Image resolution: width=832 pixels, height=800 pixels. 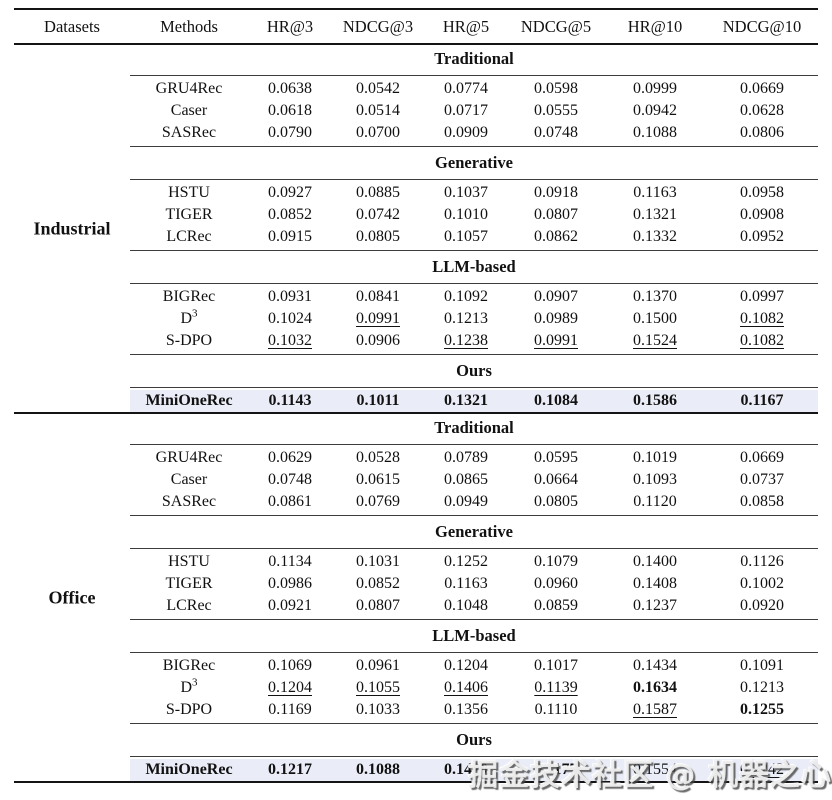 I want to click on metric-value: 0.1400, so click(x=655, y=561).